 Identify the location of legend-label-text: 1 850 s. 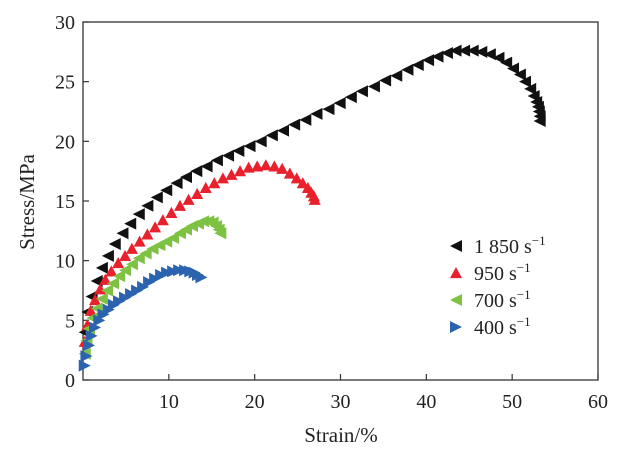
(503, 247).